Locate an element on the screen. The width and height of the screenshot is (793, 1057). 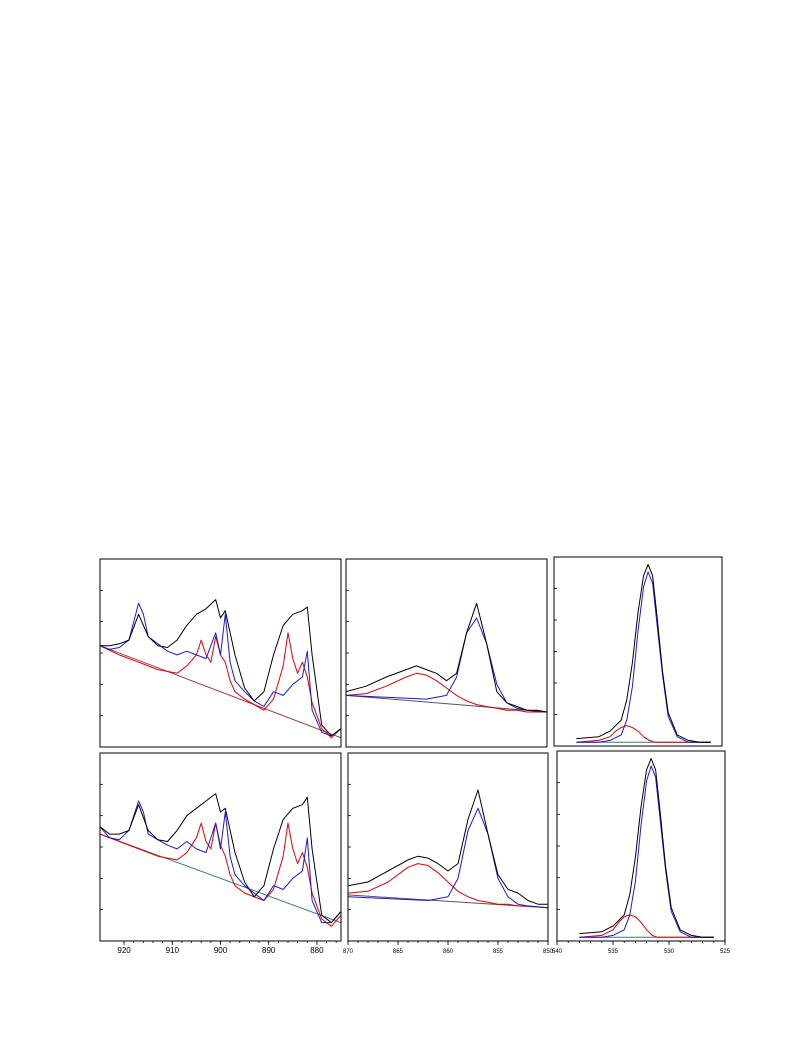
x-tick-label: 540 is located at coordinates (557, 952).